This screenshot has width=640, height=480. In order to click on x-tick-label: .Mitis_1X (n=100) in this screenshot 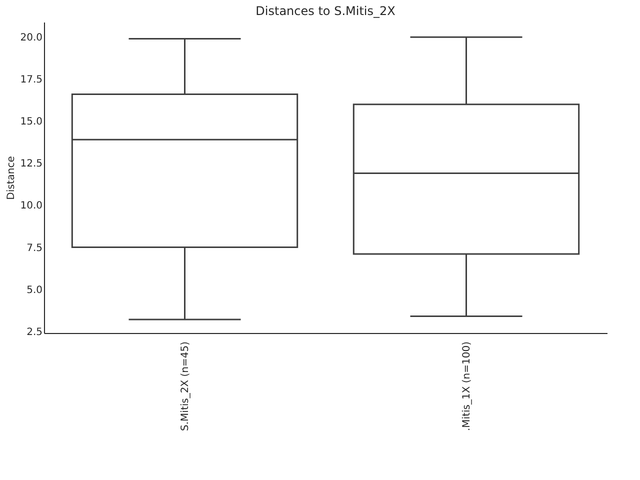, I will do `click(466, 386)`.